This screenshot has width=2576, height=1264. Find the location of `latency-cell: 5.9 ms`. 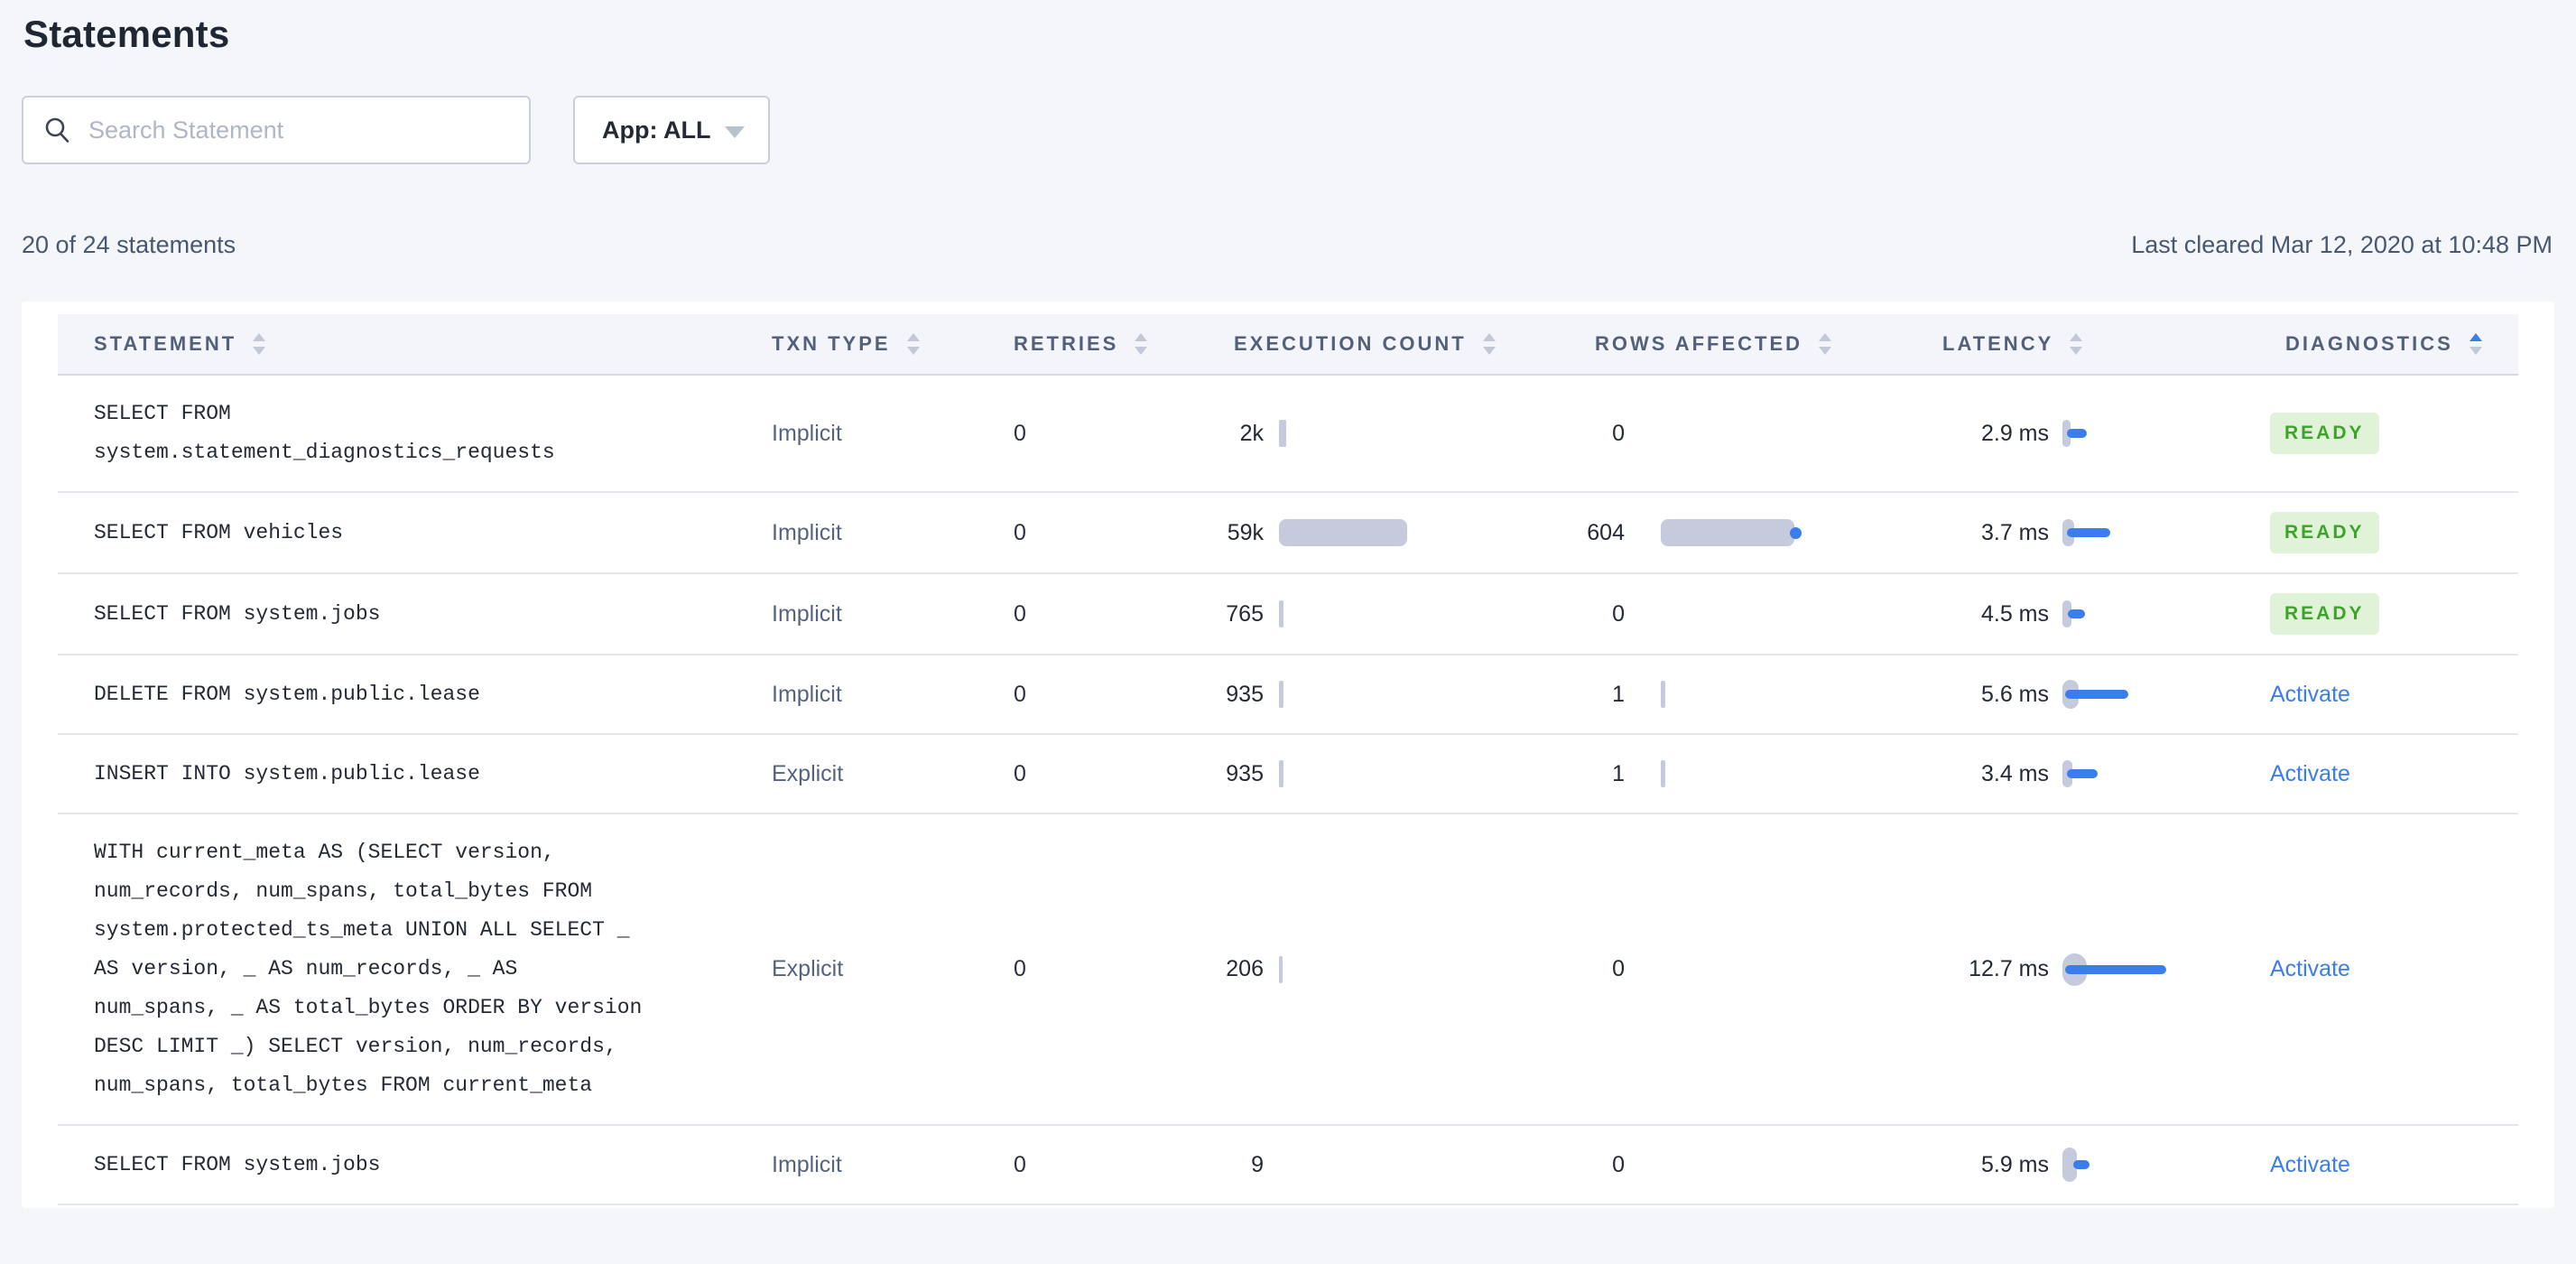

latency-cell: 5.9 ms is located at coordinates (2091, 1165).